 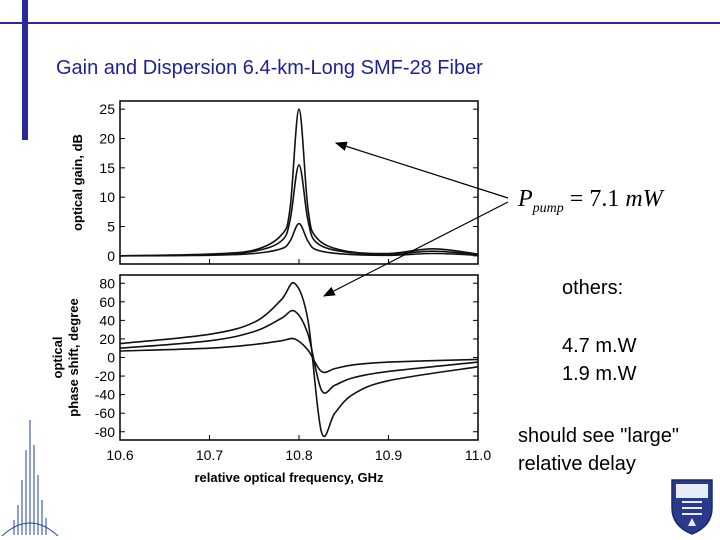 I want to click on gain-ytick-label: 15, so click(x=107, y=168).